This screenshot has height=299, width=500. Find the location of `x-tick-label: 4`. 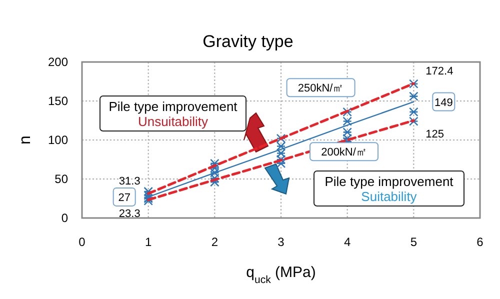

x-tick-label: 4 is located at coordinates (347, 242).